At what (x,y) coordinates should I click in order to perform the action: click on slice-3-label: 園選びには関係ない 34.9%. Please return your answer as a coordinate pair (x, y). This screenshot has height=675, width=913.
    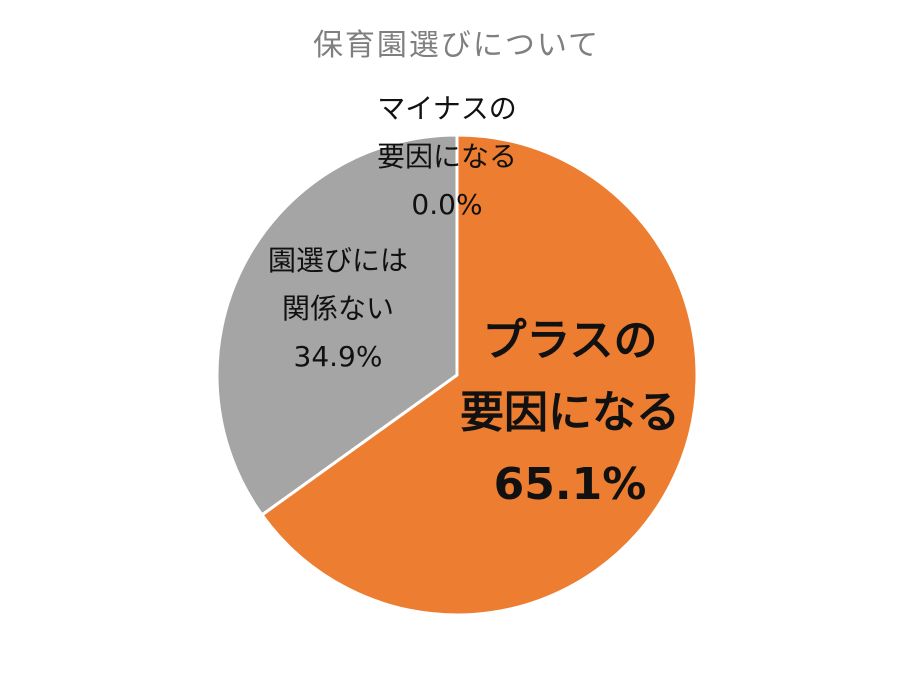
    Looking at the image, I should click on (338, 308).